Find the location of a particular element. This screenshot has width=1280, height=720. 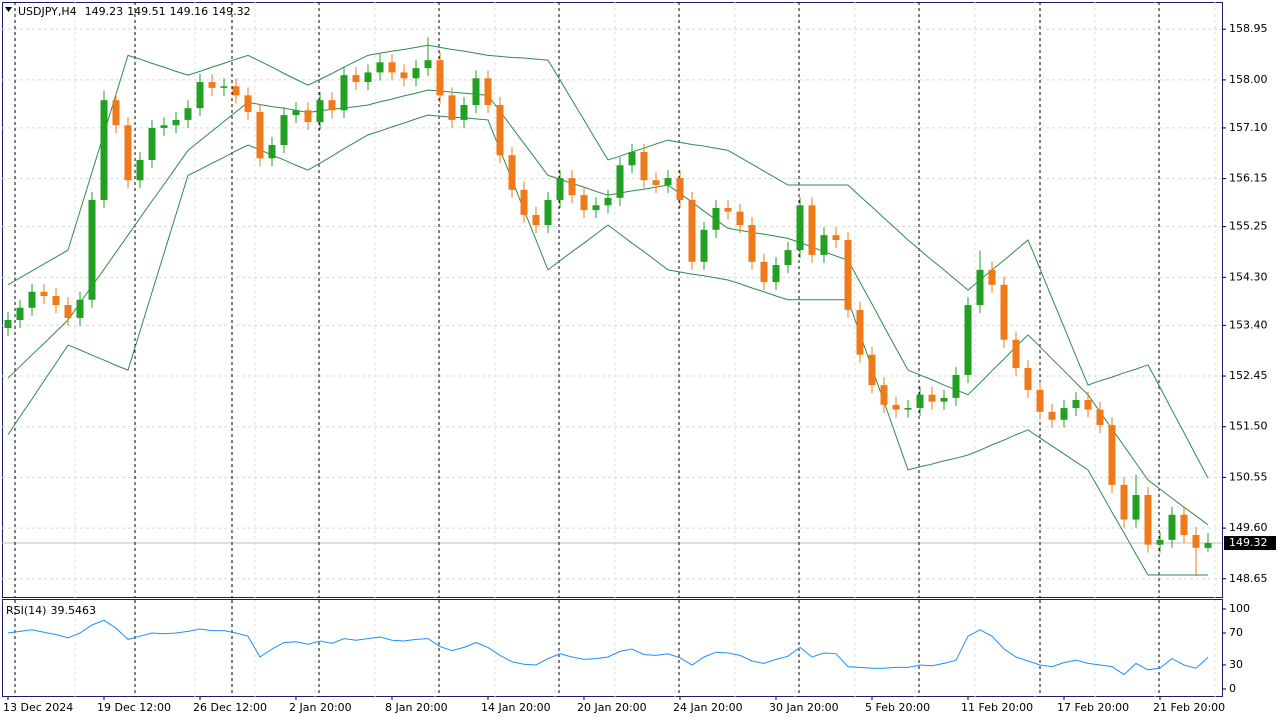

y-tick-label: 156.15 is located at coordinates (1248, 178).